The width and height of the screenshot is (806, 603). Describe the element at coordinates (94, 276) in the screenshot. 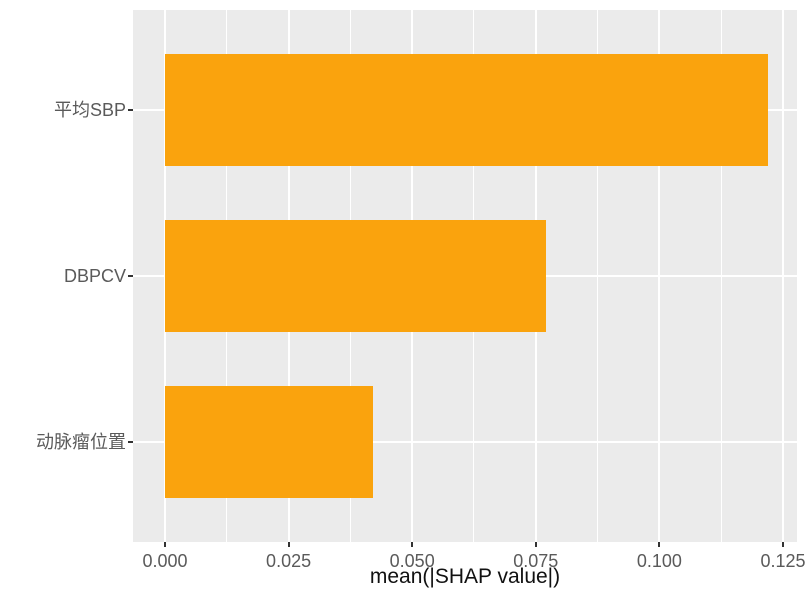

I see `y-axis-tick-label: DBPCV` at that location.